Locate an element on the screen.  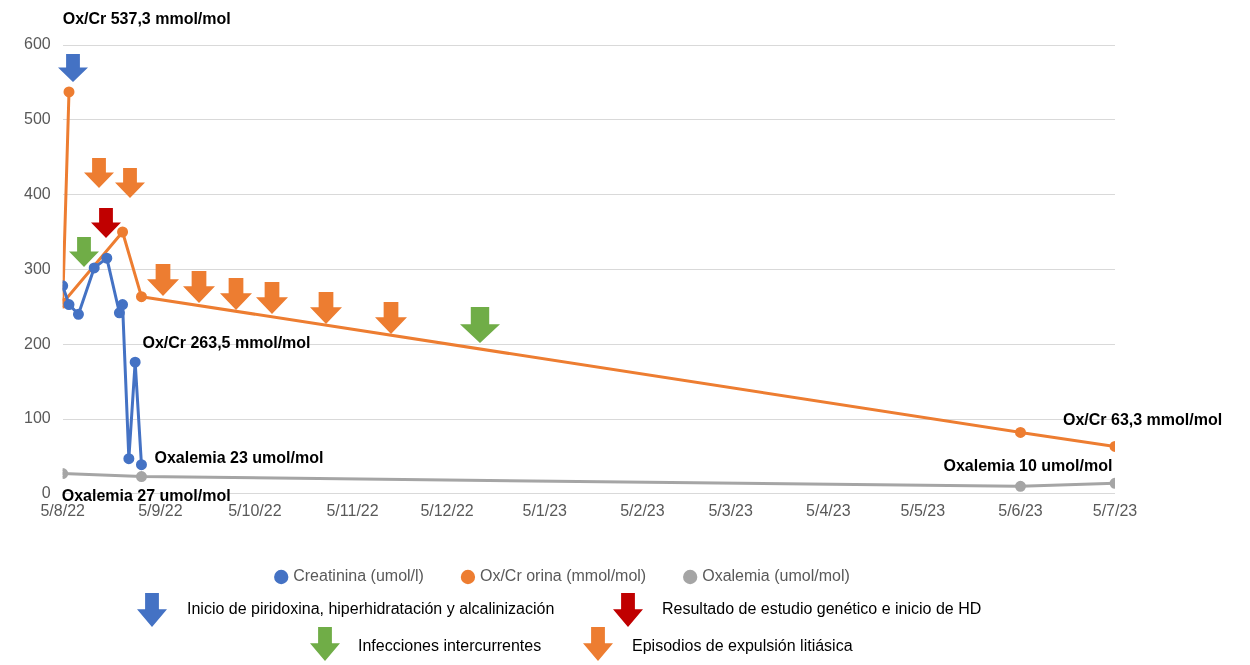
x-tick-label: 5/6/23 is located at coordinates (1020, 510).